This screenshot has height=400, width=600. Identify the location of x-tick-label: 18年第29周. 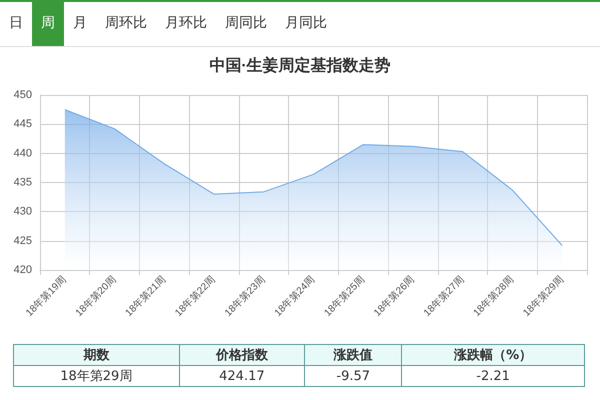
(543, 296).